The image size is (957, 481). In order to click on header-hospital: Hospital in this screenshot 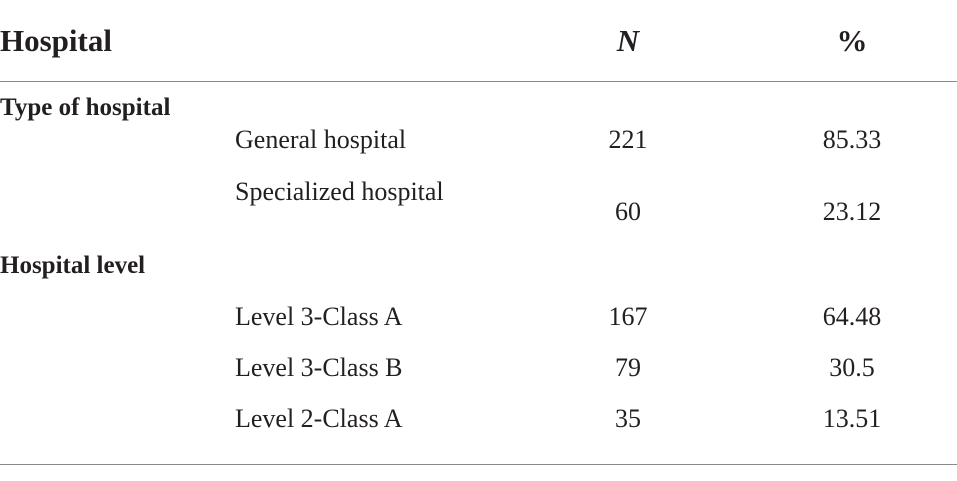, I will do `click(56, 40)`.